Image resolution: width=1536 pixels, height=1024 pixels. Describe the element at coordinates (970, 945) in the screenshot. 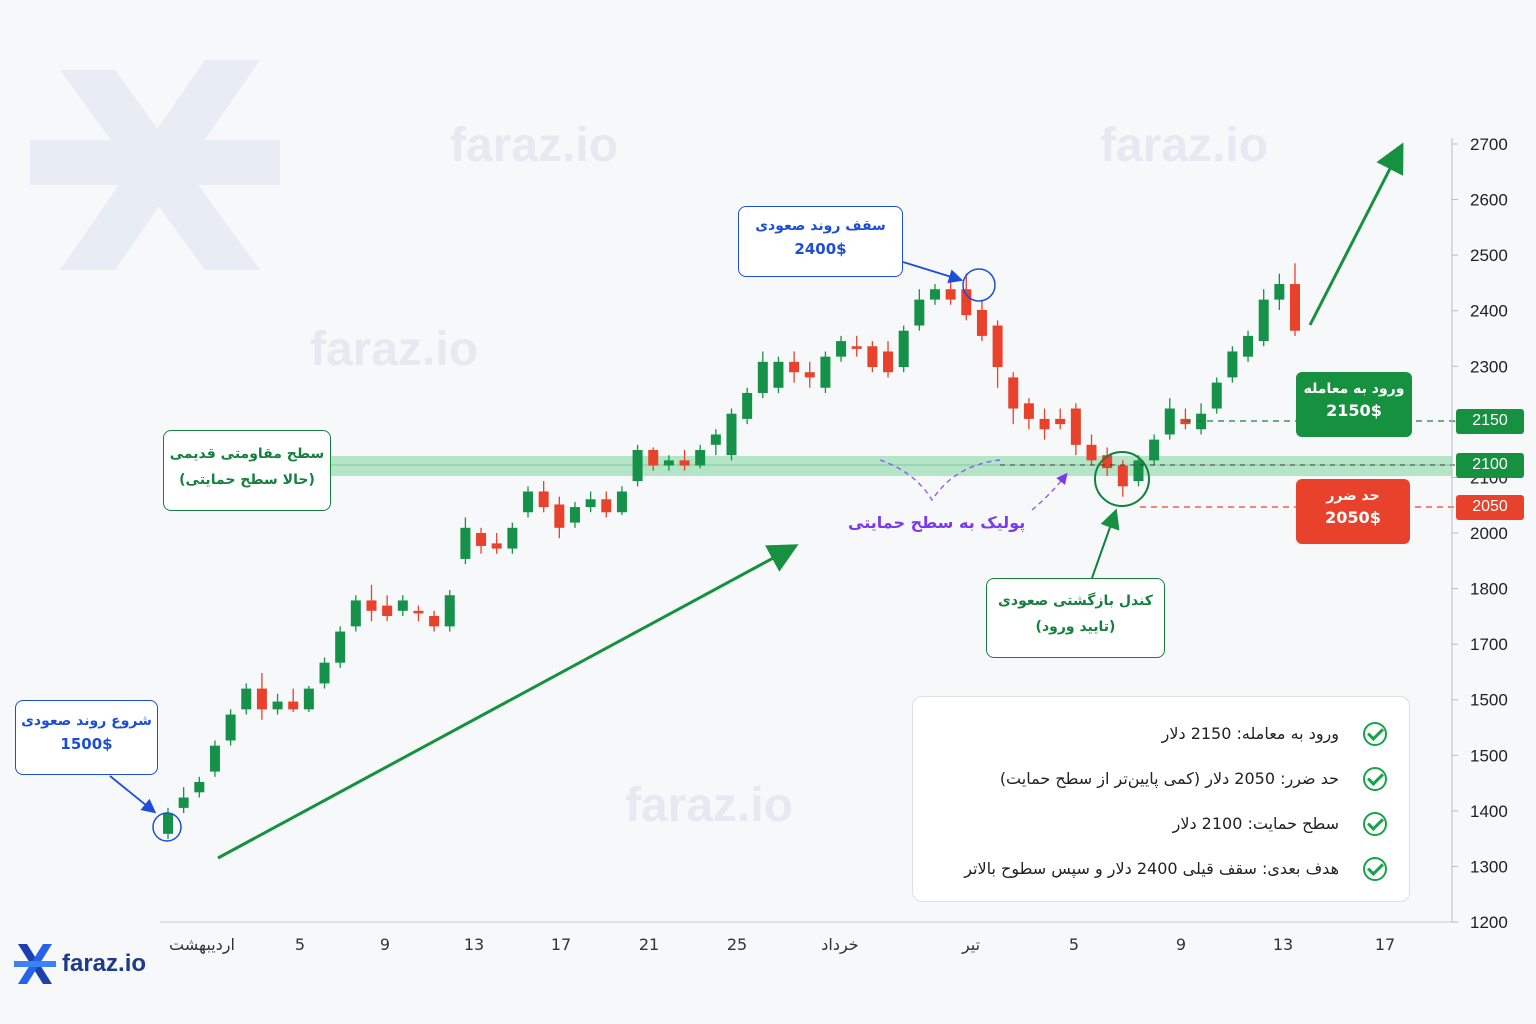

I see `x-tick-label: تیر` at that location.